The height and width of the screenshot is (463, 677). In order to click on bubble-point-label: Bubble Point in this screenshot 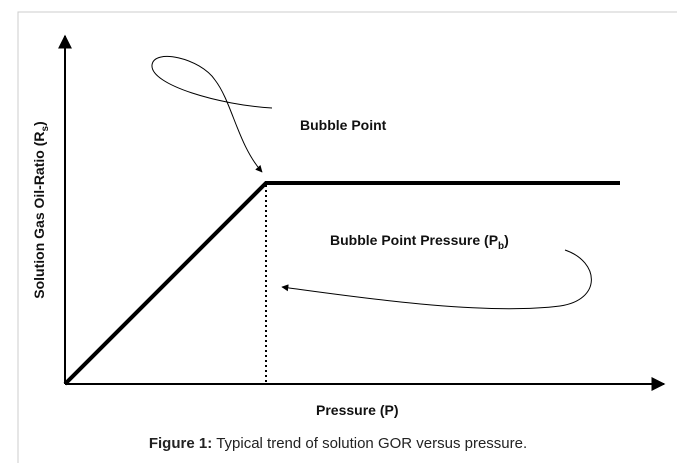, I will do `click(343, 125)`.